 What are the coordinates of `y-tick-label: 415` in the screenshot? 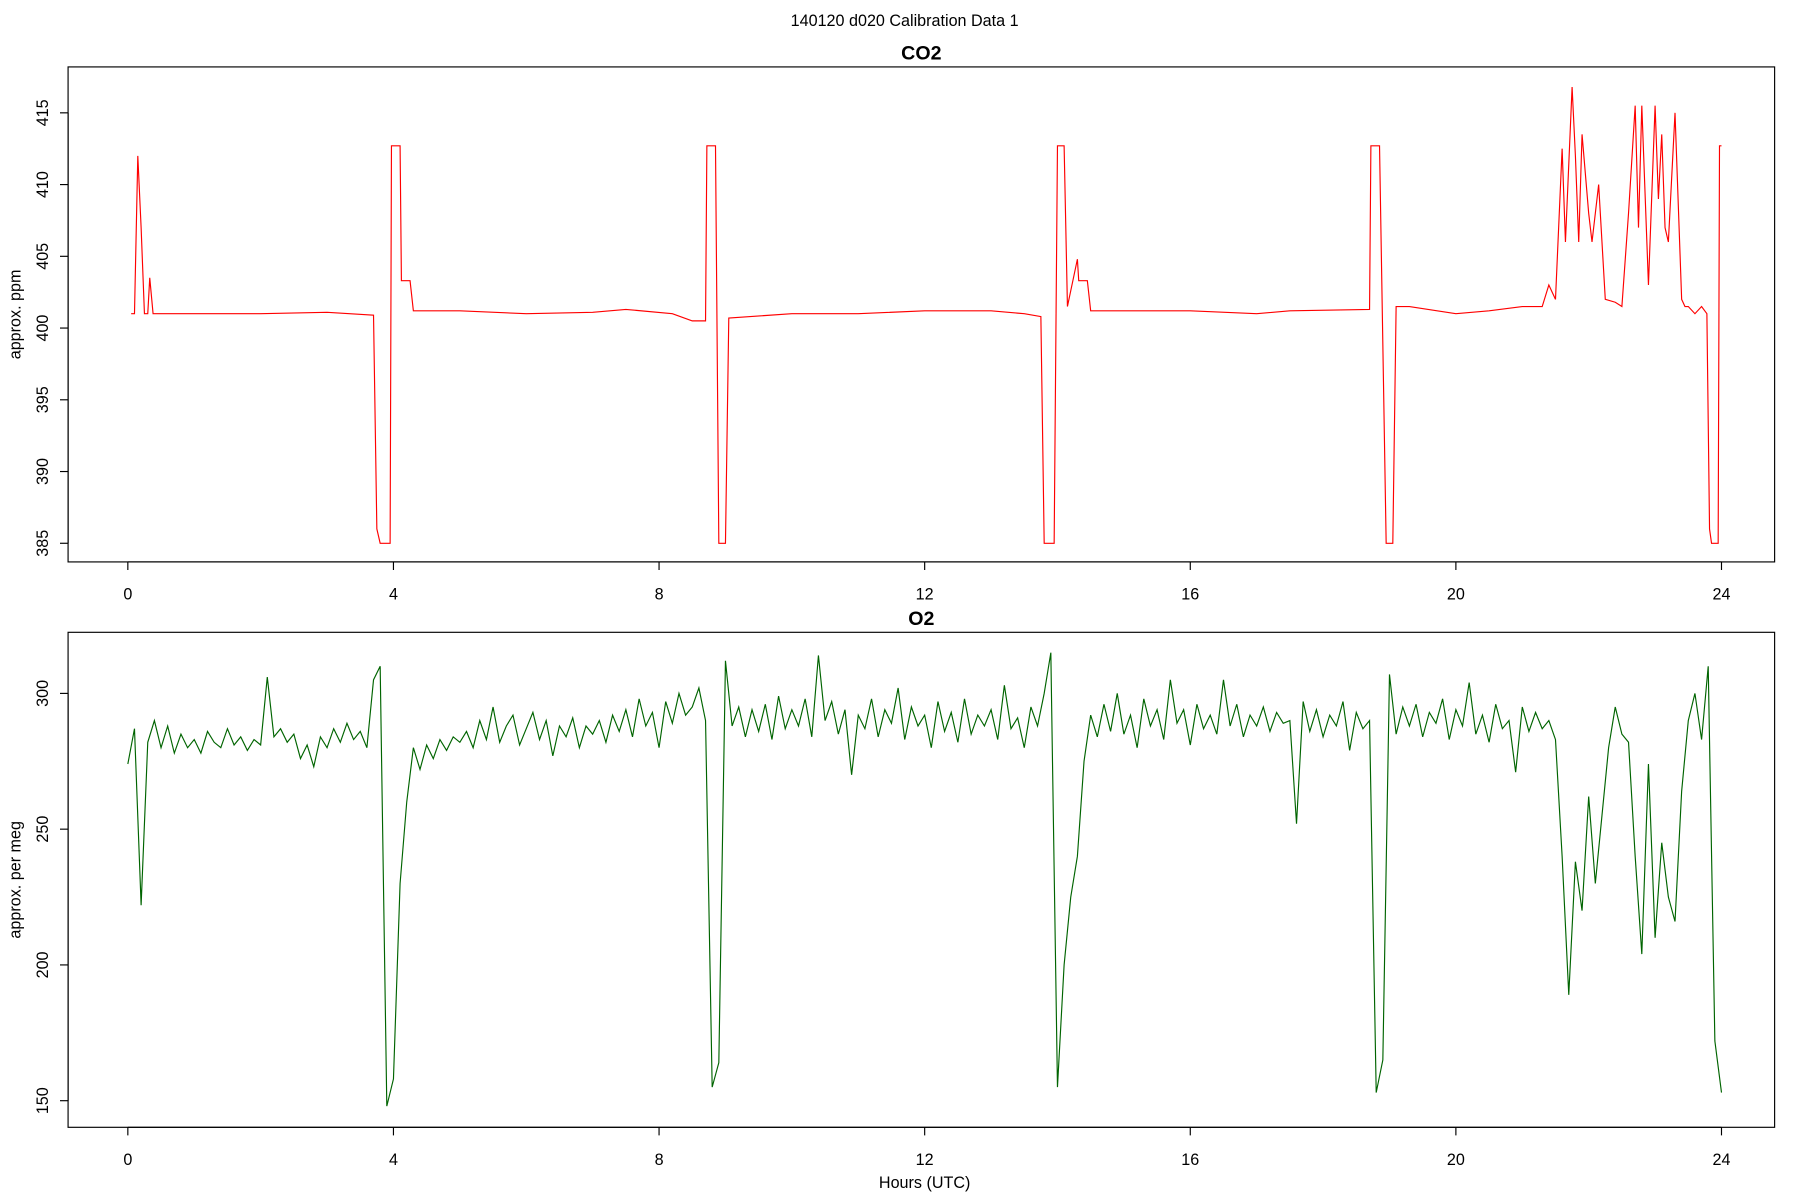 It's located at (43, 112).